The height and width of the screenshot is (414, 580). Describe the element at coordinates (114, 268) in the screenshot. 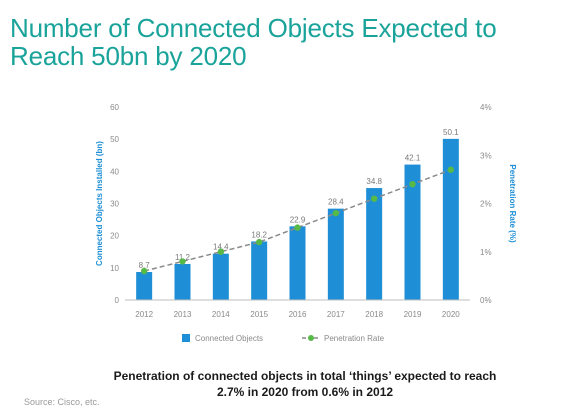

I see `y-tick-label: 10` at that location.